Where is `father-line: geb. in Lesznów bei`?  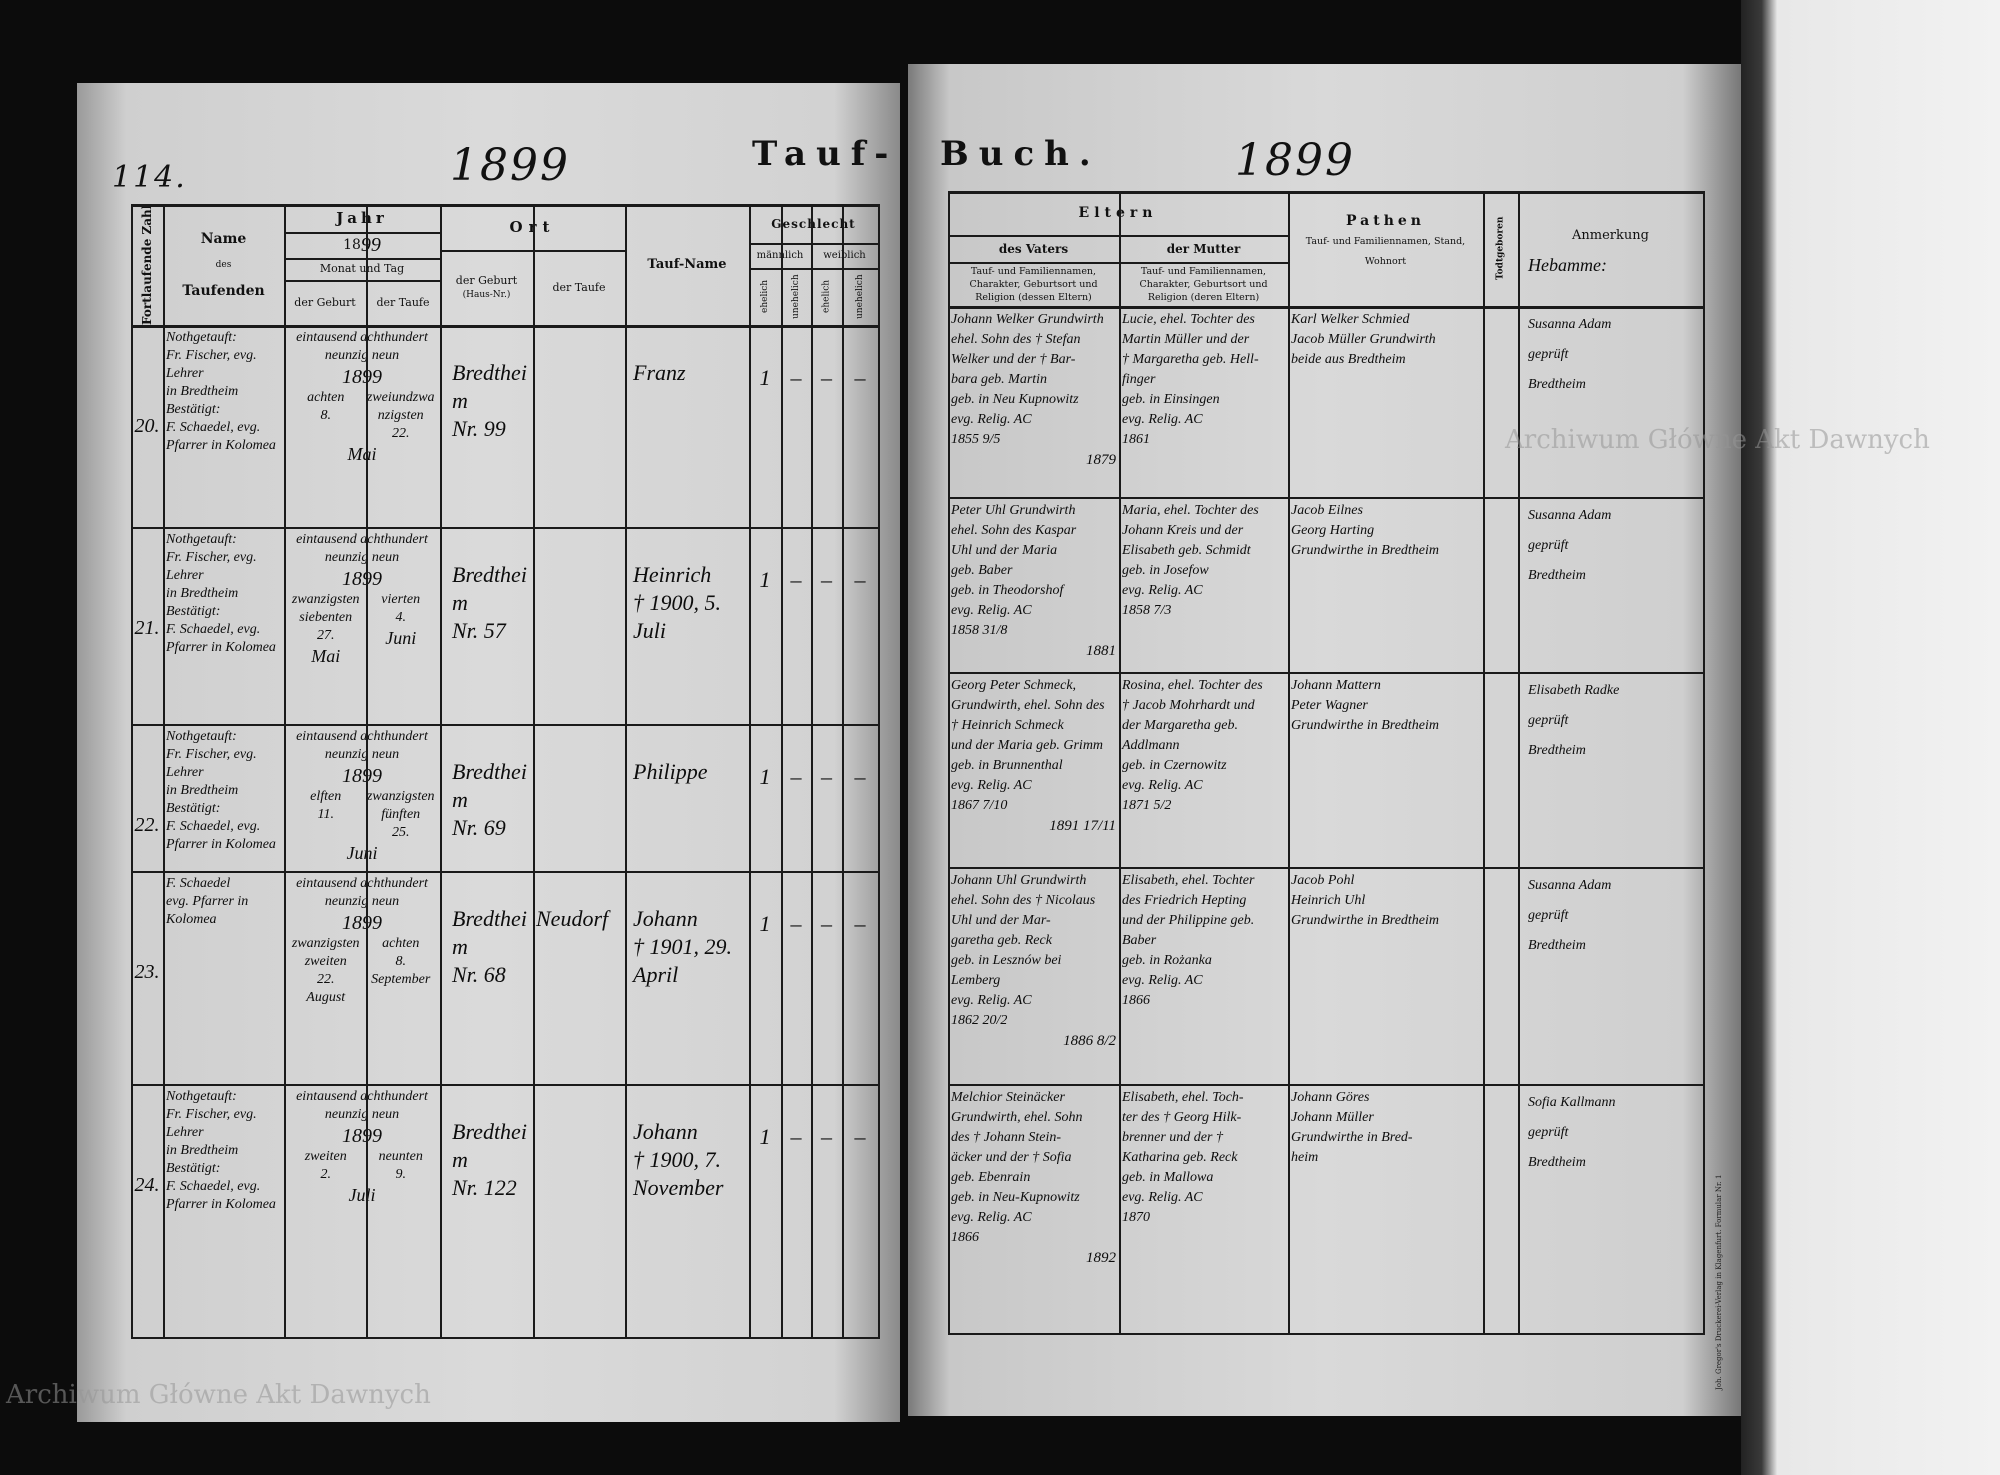 father-line: geb. in Lesznów bei is located at coordinates (1006, 960).